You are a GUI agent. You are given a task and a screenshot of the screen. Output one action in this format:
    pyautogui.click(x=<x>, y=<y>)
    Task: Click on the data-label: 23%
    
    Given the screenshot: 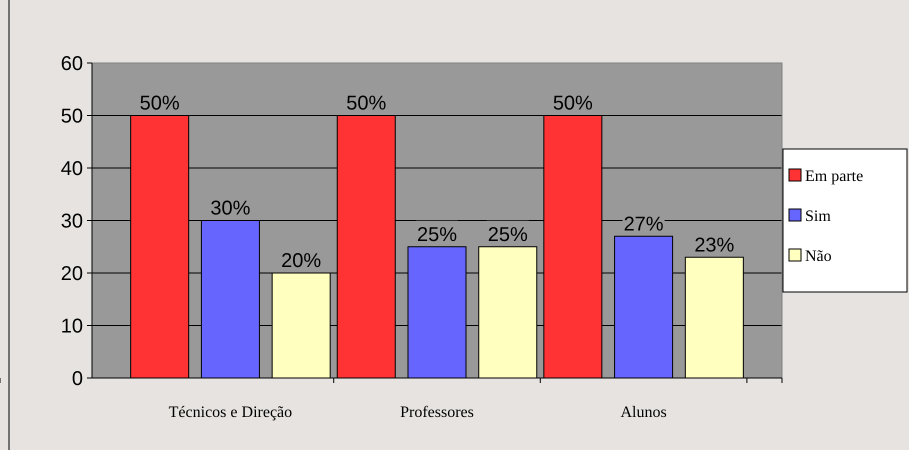 What is the action you would take?
    pyautogui.click(x=714, y=245)
    